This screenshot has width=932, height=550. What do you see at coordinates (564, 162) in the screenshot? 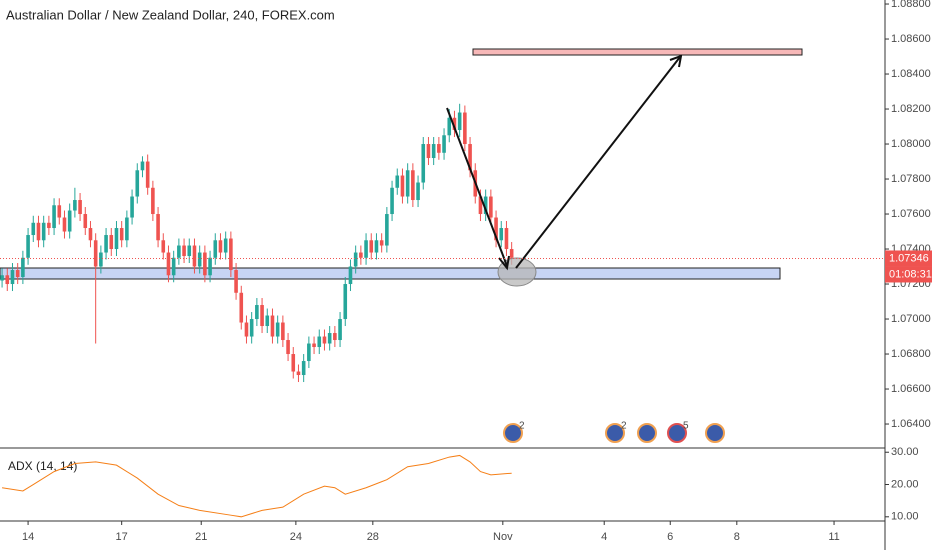
I see `arrows` at bounding box center [564, 162].